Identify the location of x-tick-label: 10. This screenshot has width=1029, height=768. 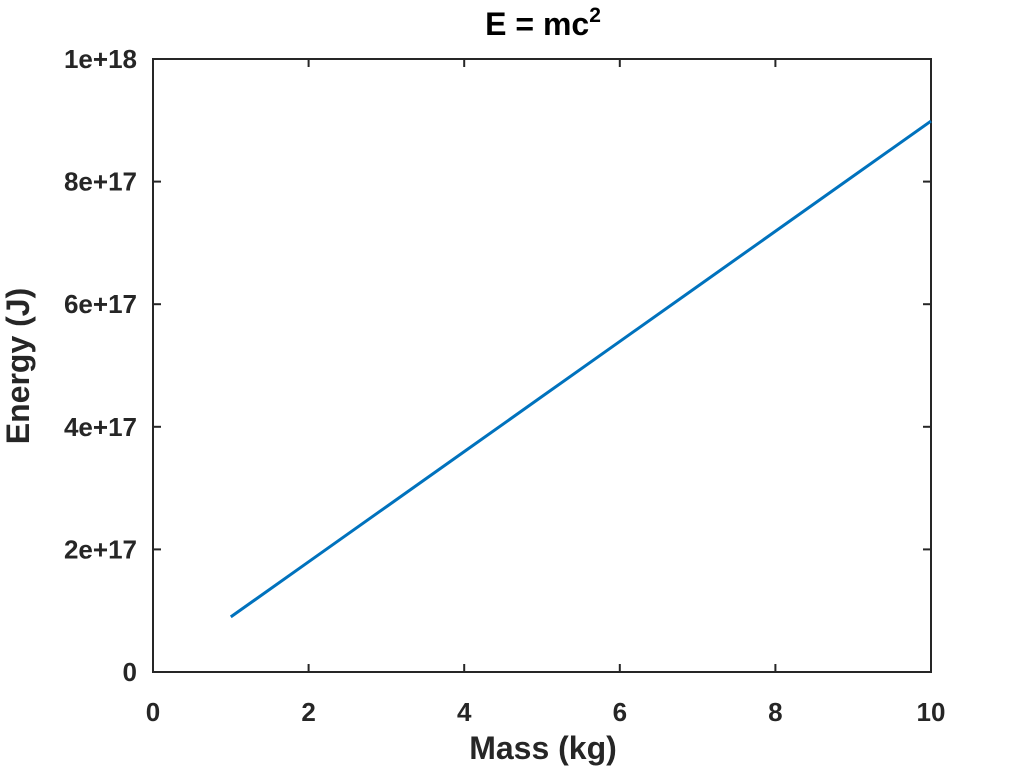
(931, 712).